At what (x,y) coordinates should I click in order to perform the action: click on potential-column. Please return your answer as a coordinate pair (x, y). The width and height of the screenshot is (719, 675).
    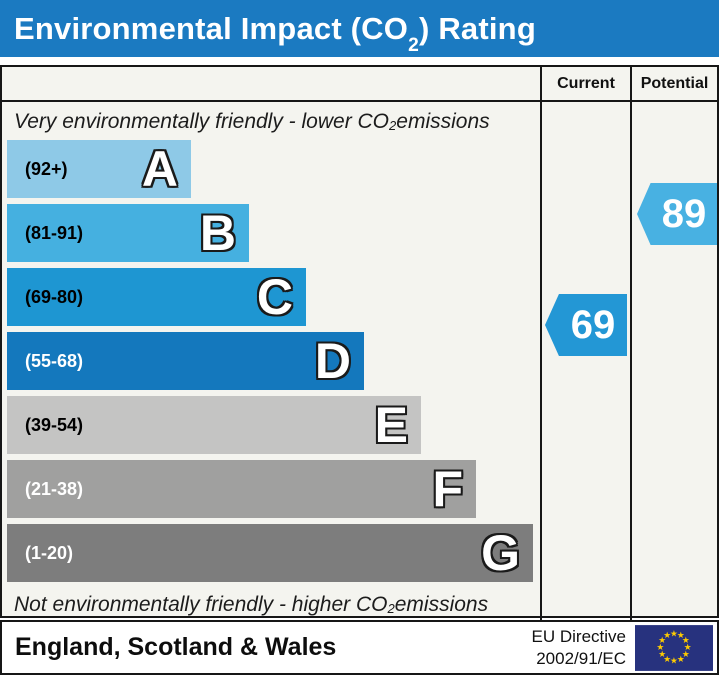
    Looking at the image, I should click on (673, 362).